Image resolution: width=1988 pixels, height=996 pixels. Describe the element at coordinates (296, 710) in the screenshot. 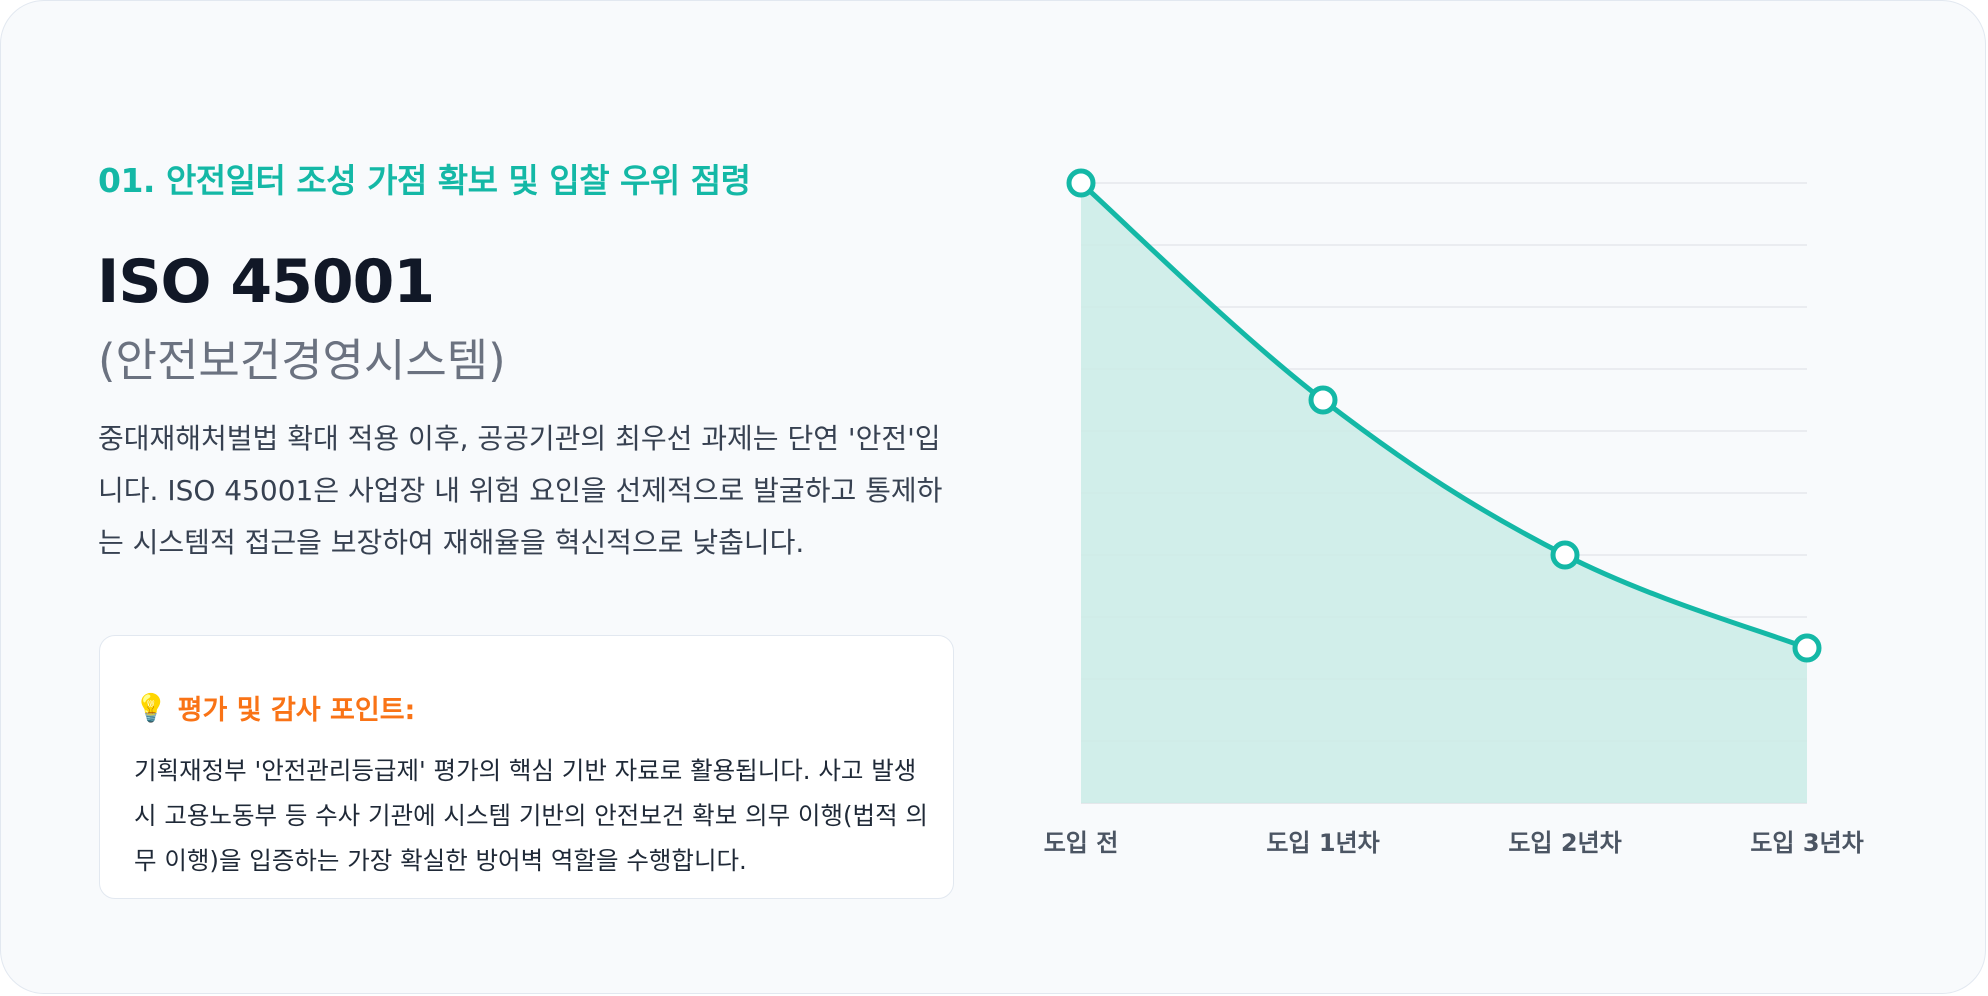

I see `tip-title: 평가 및 감사 포인트:` at that location.